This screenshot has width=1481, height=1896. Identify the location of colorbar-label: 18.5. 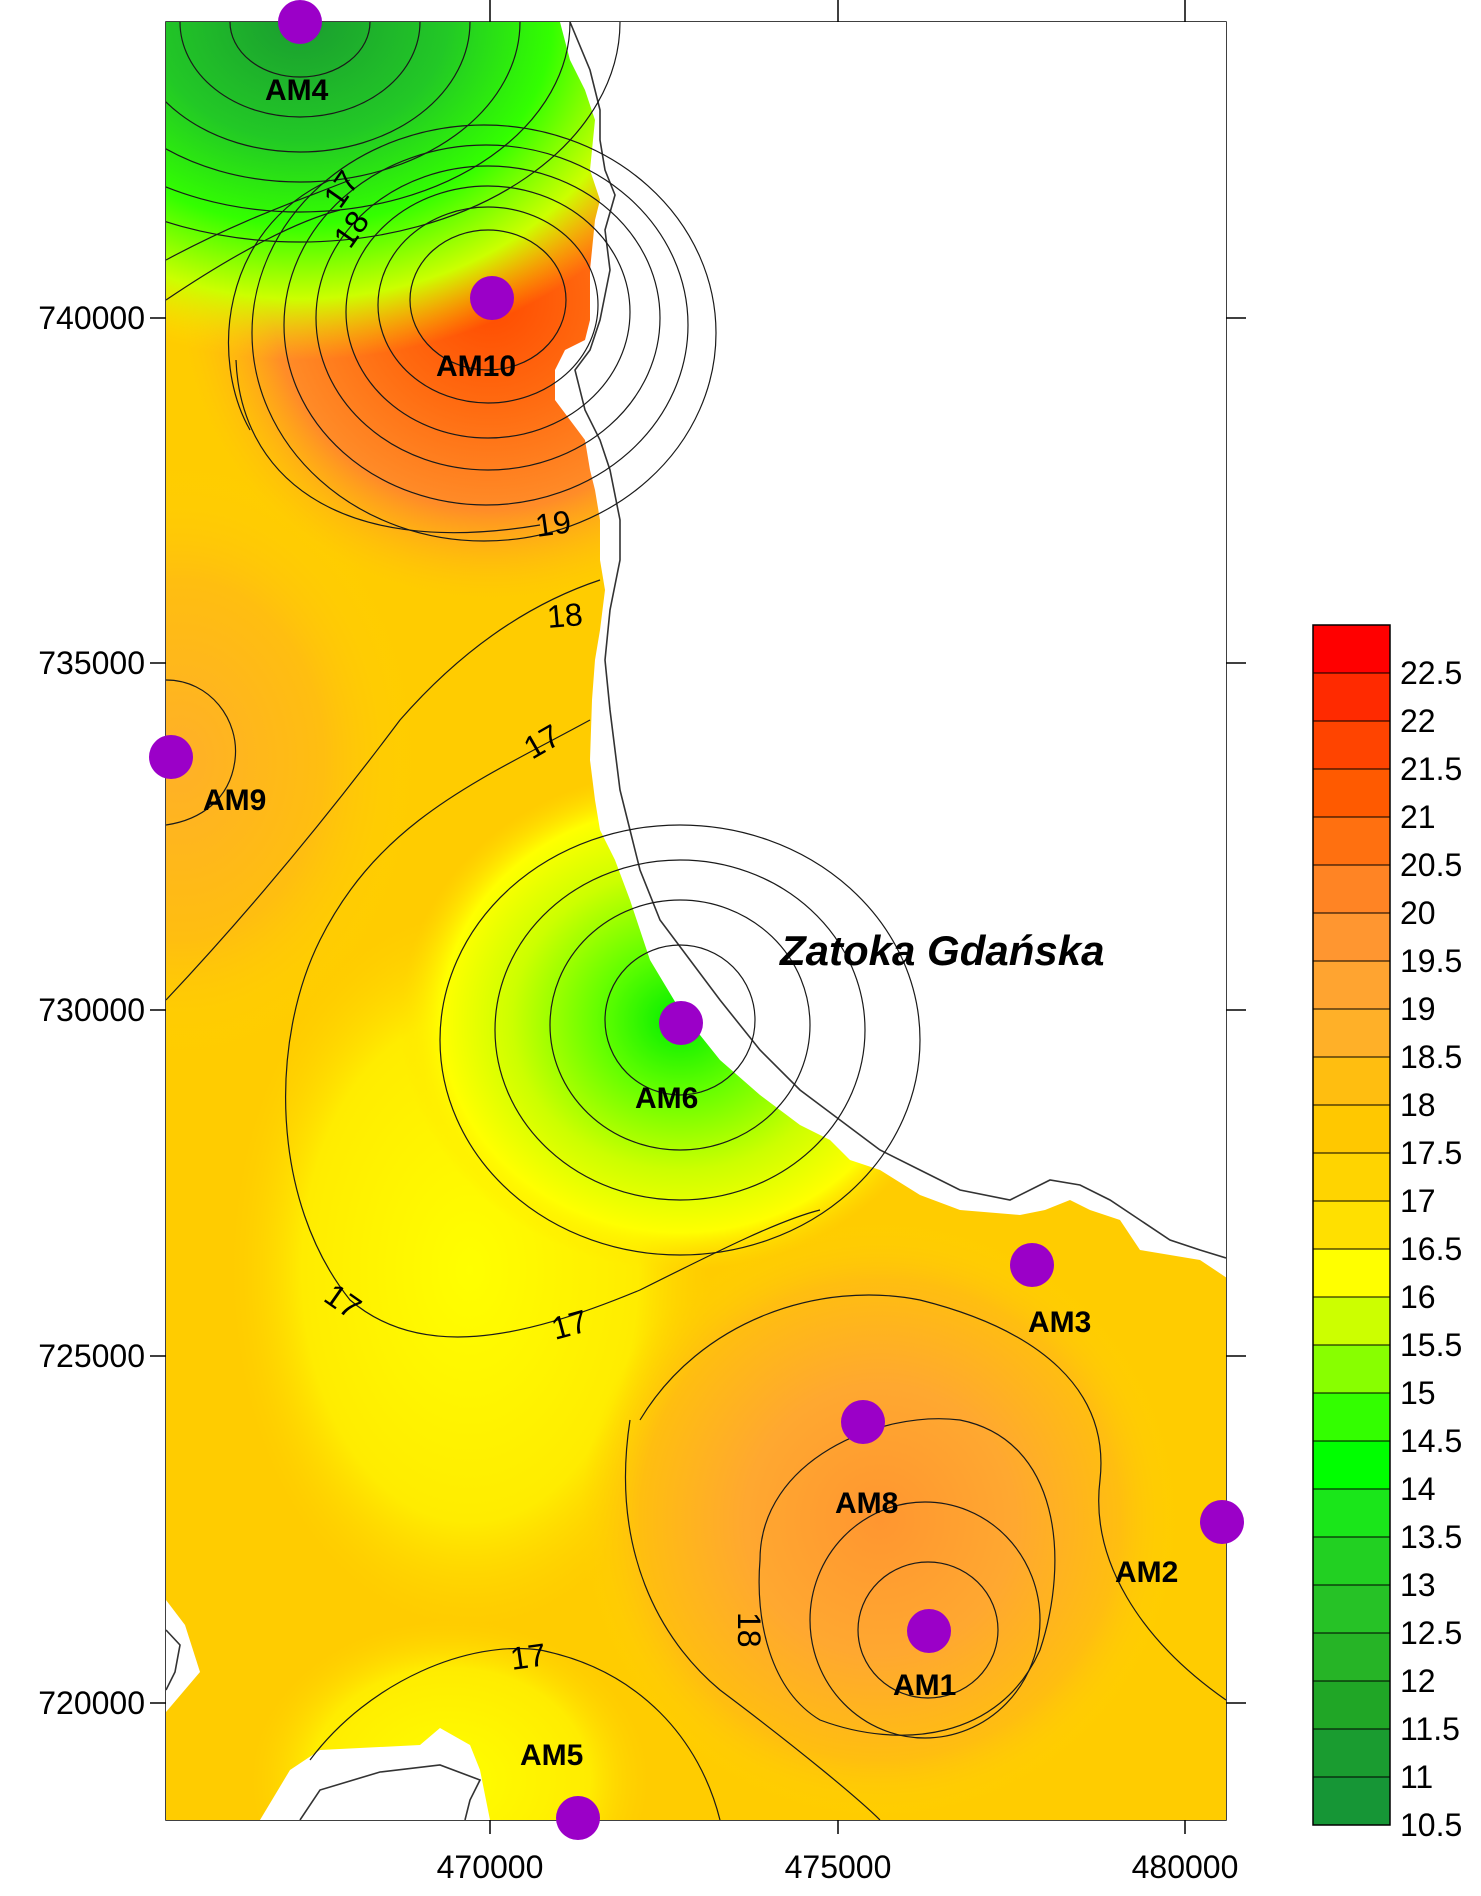
(1431, 1057).